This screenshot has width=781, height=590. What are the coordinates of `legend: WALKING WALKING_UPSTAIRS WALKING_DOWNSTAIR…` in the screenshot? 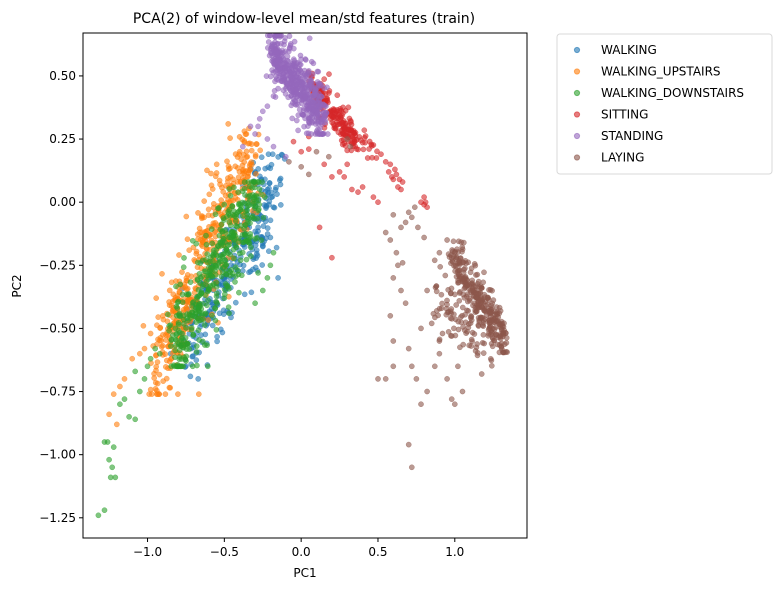 It's located at (664, 104).